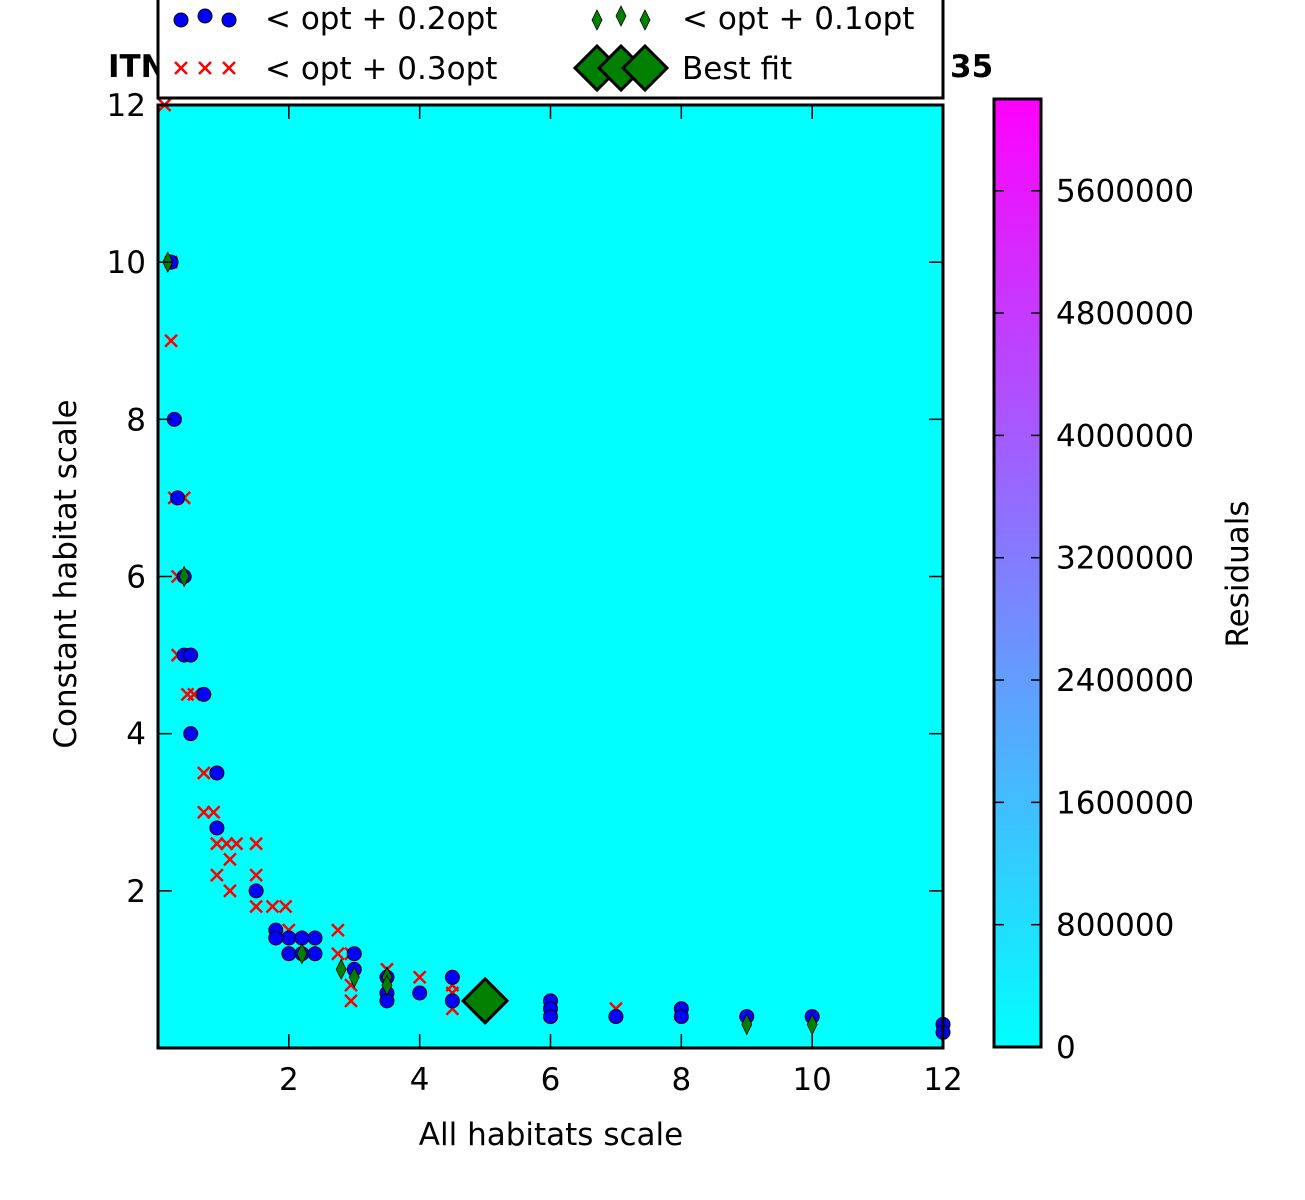 The image size is (1305, 1200). What do you see at coordinates (289, 1080) in the screenshot?
I see `x-tick-label: 2` at bounding box center [289, 1080].